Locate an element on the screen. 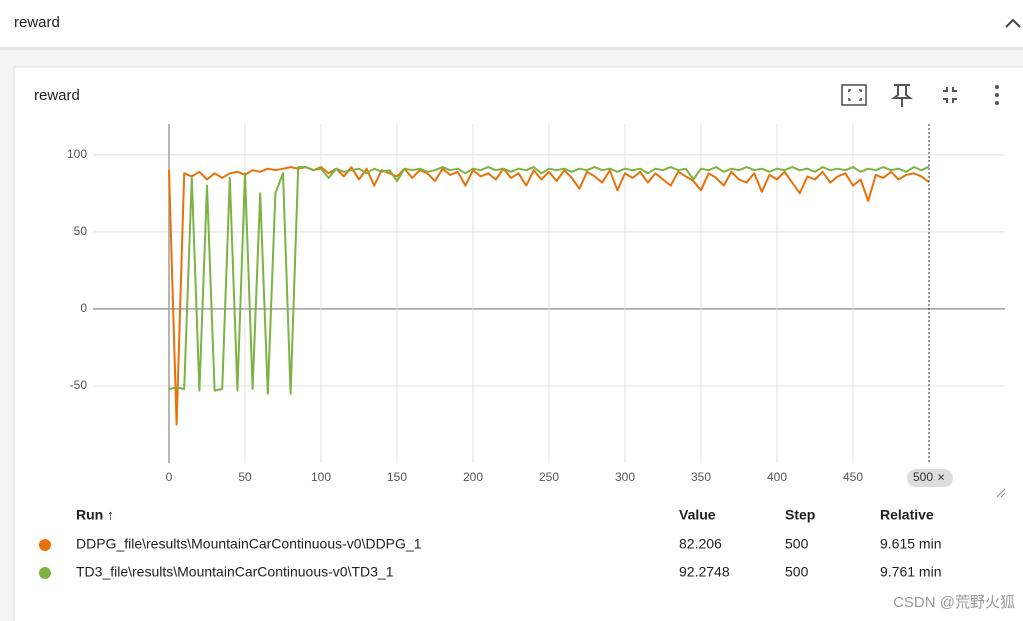  table-header: Relative is located at coordinates (907, 515).